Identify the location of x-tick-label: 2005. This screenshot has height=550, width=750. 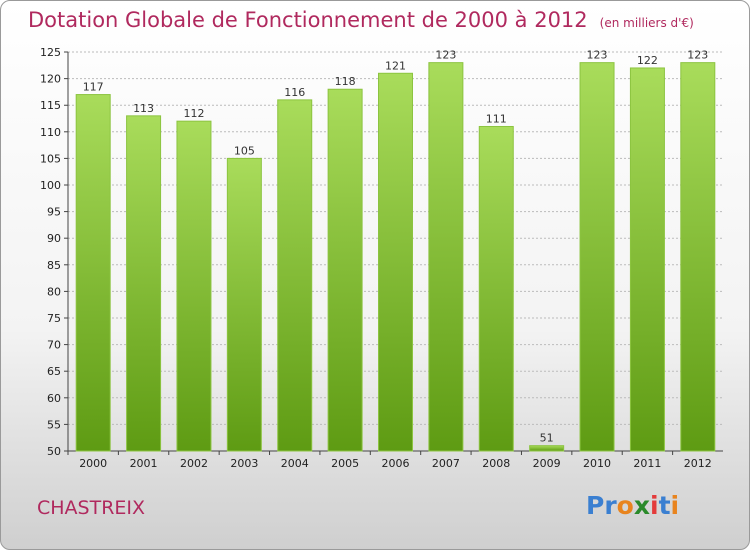
(345, 463).